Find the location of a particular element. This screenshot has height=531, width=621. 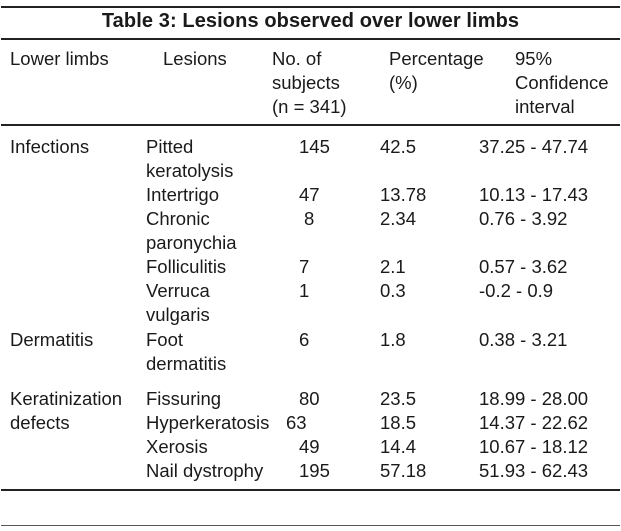

percentage-fissuring: 23.5 is located at coordinates (398, 398).